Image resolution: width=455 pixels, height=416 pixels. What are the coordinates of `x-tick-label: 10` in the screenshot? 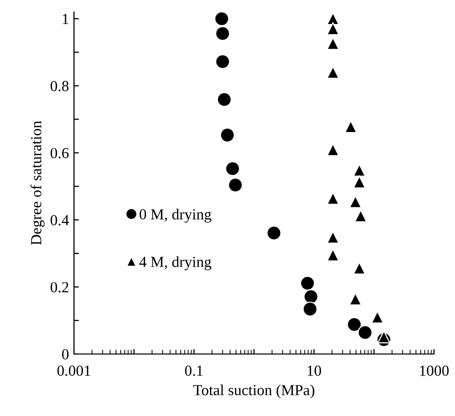 It's located at (315, 371).